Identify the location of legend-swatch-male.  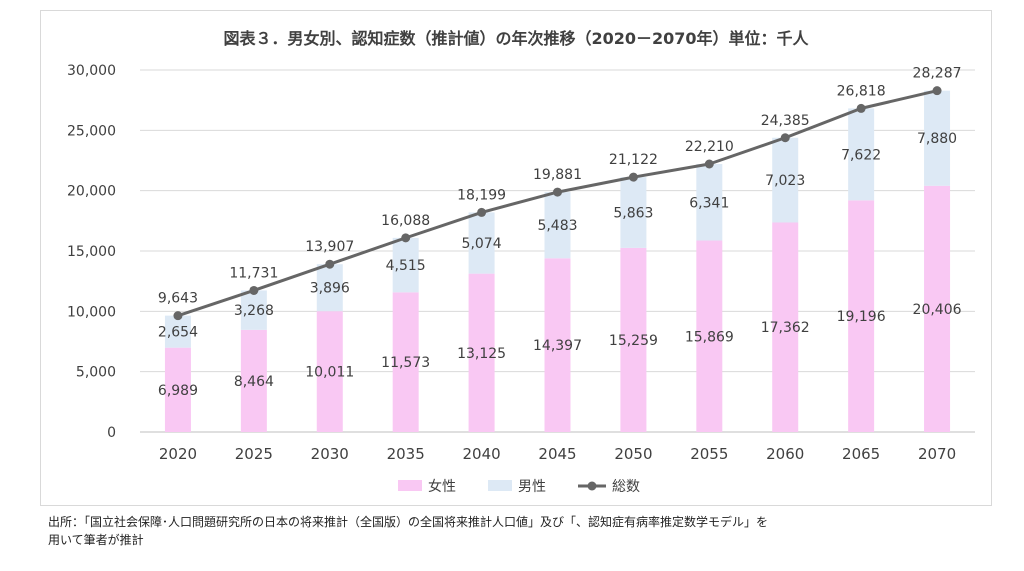
(500, 485).